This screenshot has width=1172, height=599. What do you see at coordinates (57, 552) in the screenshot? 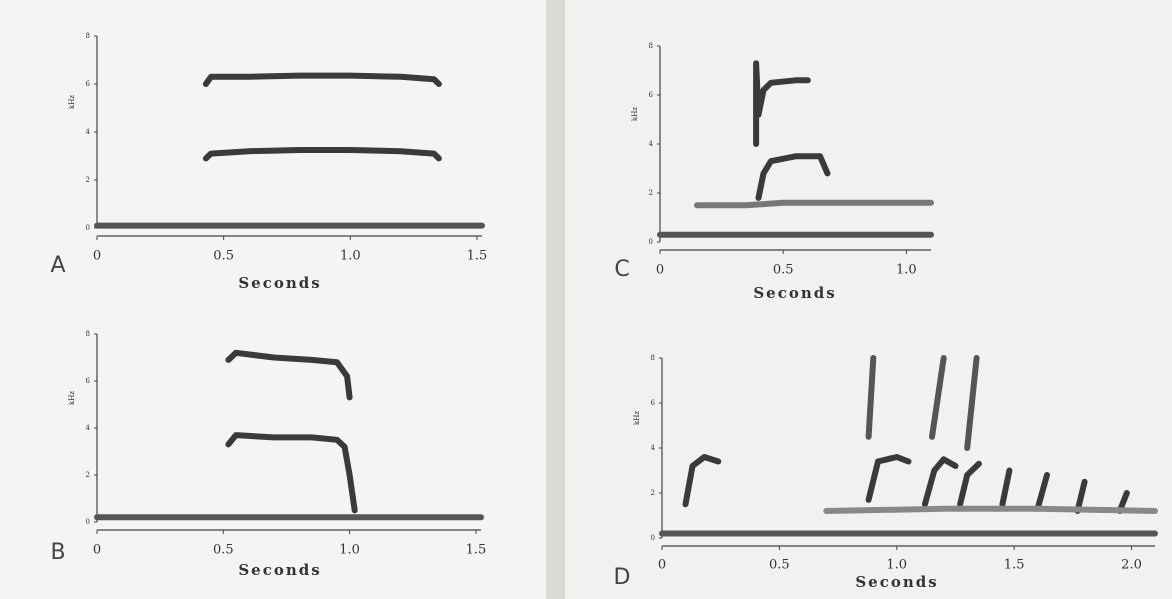
I see `panel-label: B` at bounding box center [57, 552].